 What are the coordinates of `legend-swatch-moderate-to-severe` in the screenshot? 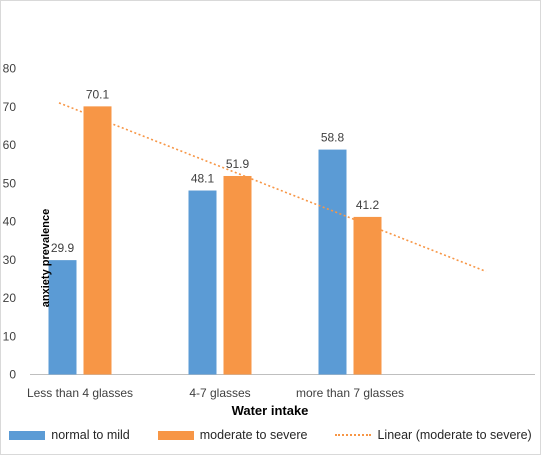 It's located at (175, 435).